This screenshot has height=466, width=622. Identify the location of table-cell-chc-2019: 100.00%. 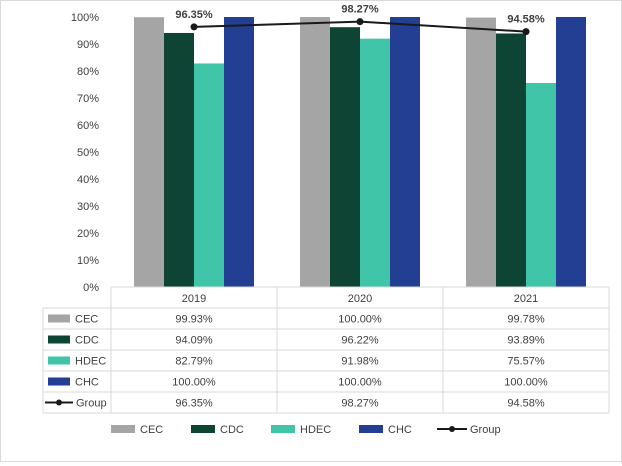
(194, 383).